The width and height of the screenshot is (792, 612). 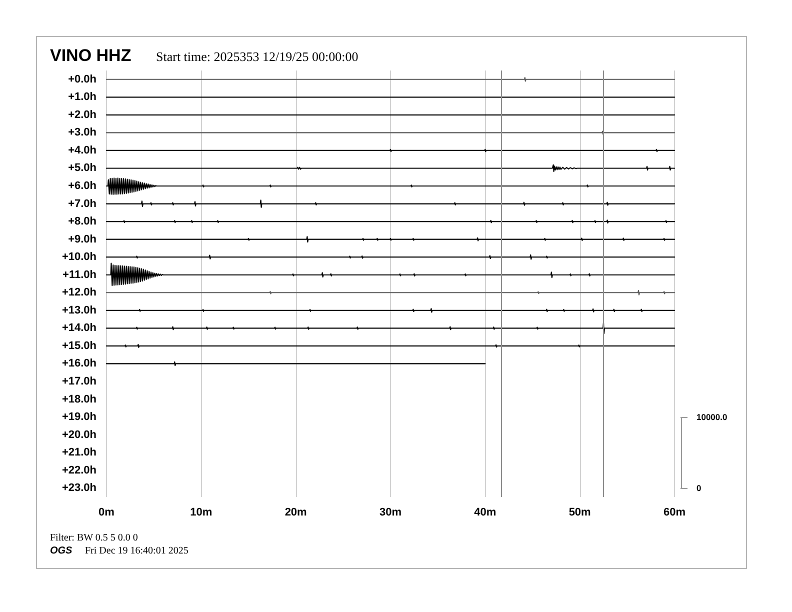 What do you see at coordinates (712, 417) in the screenshot?
I see `y2-tick-label: 10000.0` at bounding box center [712, 417].